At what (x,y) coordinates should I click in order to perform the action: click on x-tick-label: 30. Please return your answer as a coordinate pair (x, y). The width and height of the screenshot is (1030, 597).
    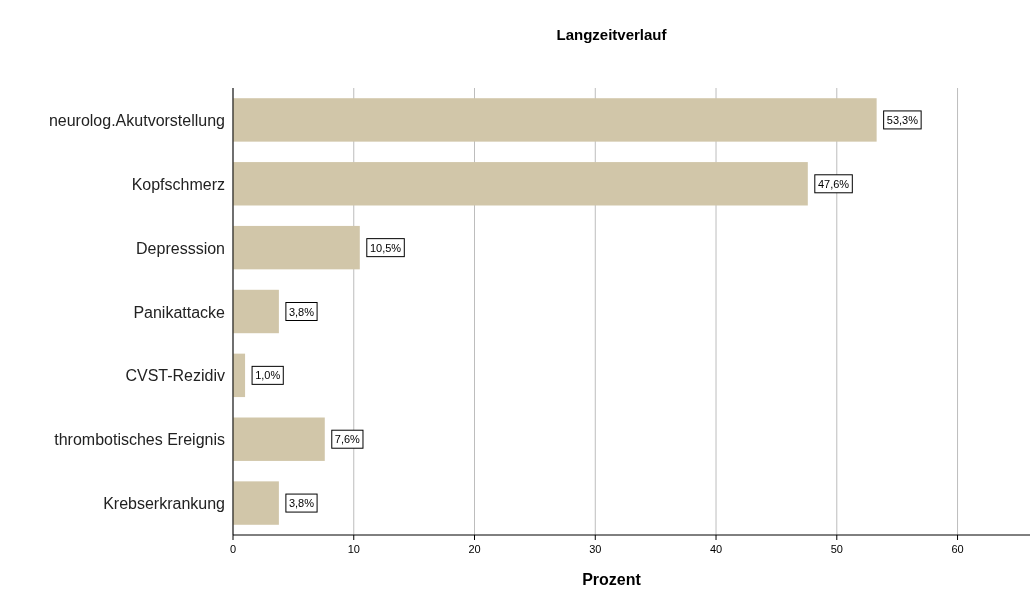
    Looking at the image, I should click on (595, 549).